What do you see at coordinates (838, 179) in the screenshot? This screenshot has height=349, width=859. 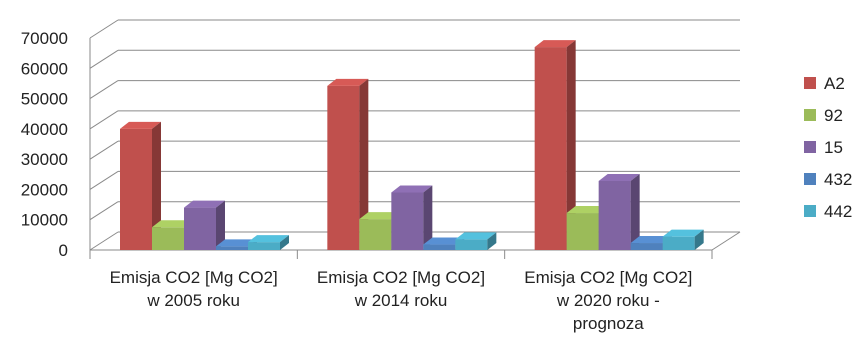 I see `legend-label: 432` at bounding box center [838, 179].